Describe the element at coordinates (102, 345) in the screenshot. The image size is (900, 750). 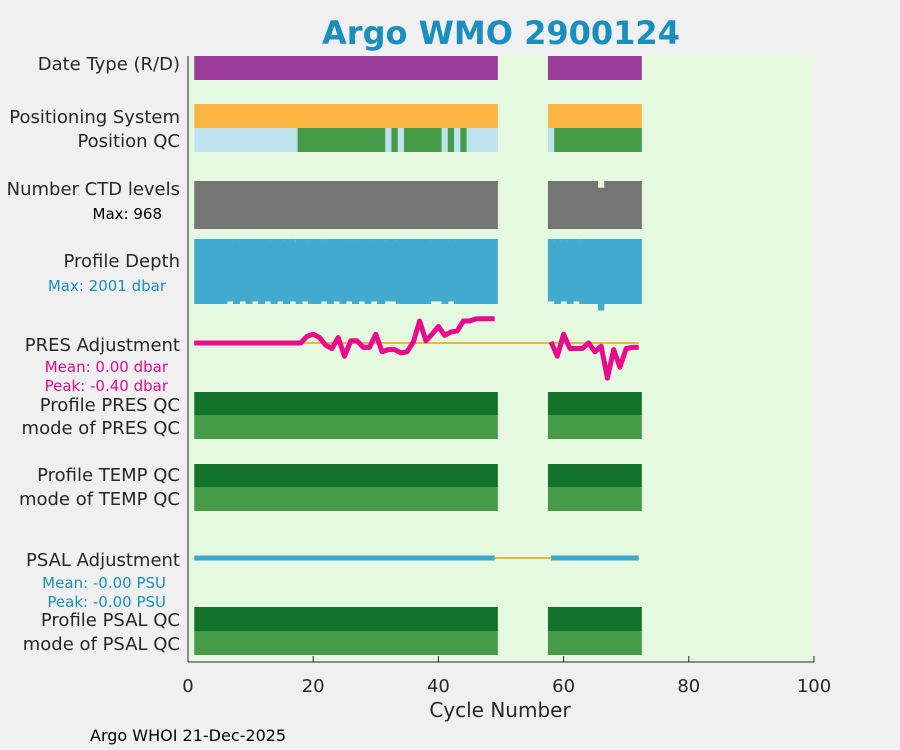
I see `label-pres-adjustment: PRES Adjustment` at that location.